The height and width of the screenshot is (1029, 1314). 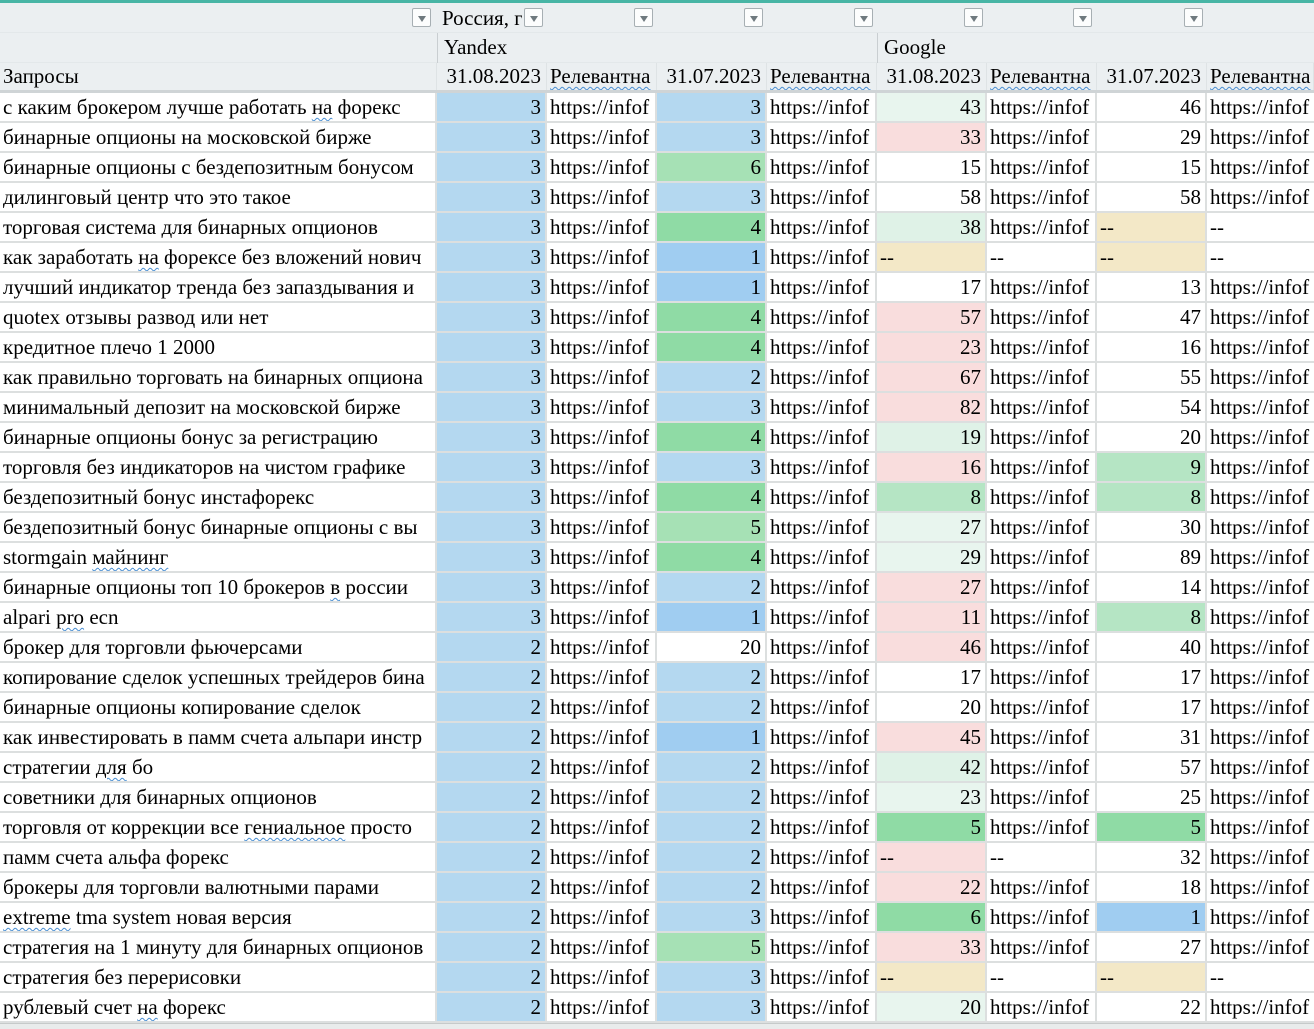 What do you see at coordinates (932, 378) in the screenshot?
I see `position-cell: 67` at bounding box center [932, 378].